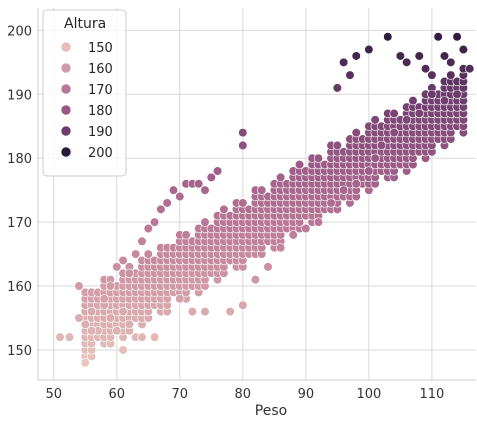 The image size is (477, 425). Describe the element at coordinates (19, 287) in the screenshot. I see `y-tick-label: 160` at that location.